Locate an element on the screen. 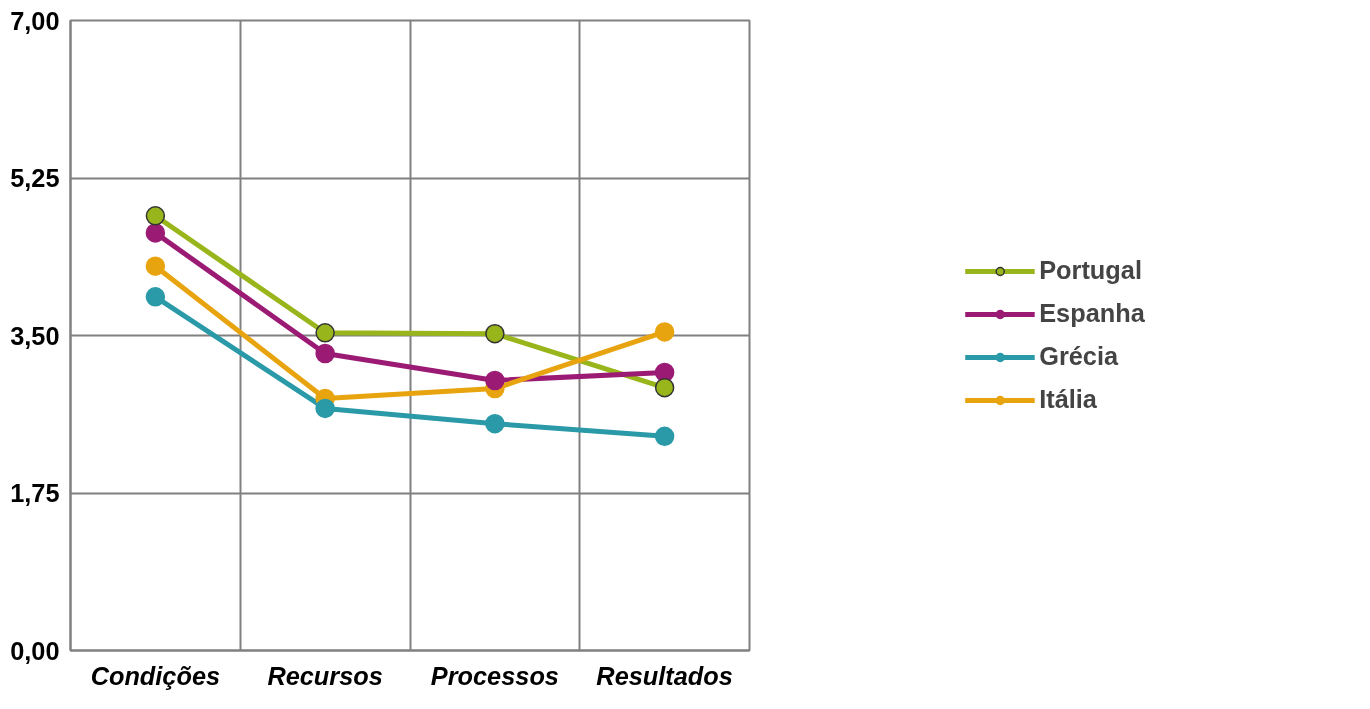 This screenshot has width=1370, height=709. y-tick-label: 7,00 is located at coordinates (35, 20).